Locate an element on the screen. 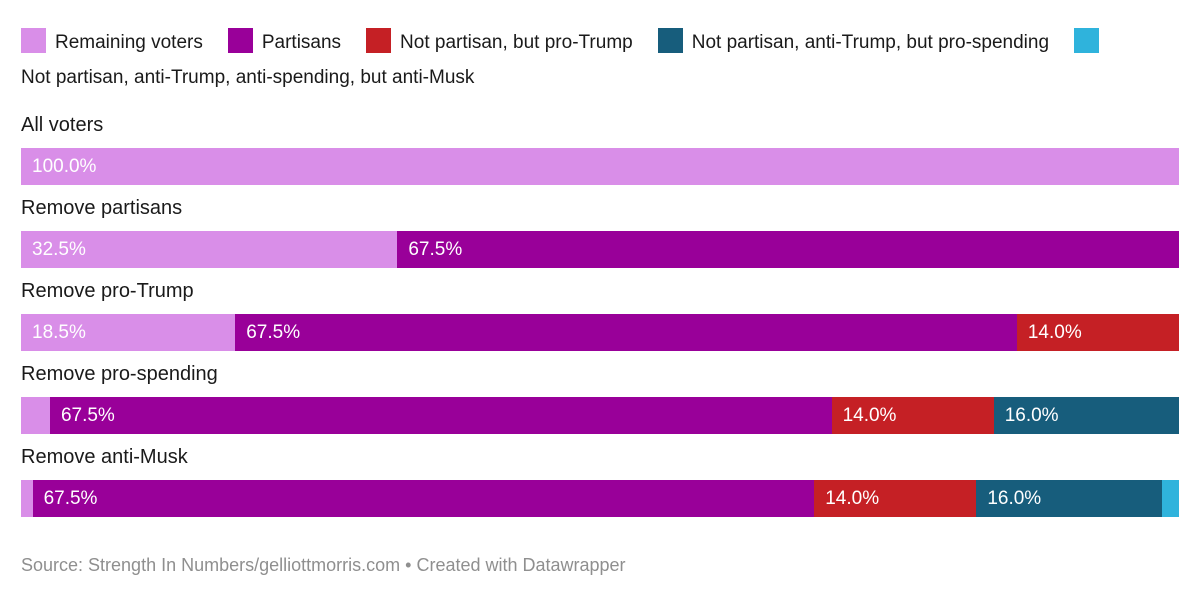 This screenshot has height=600, width=1200. category-label: Remove pro-spending is located at coordinates (119, 374).